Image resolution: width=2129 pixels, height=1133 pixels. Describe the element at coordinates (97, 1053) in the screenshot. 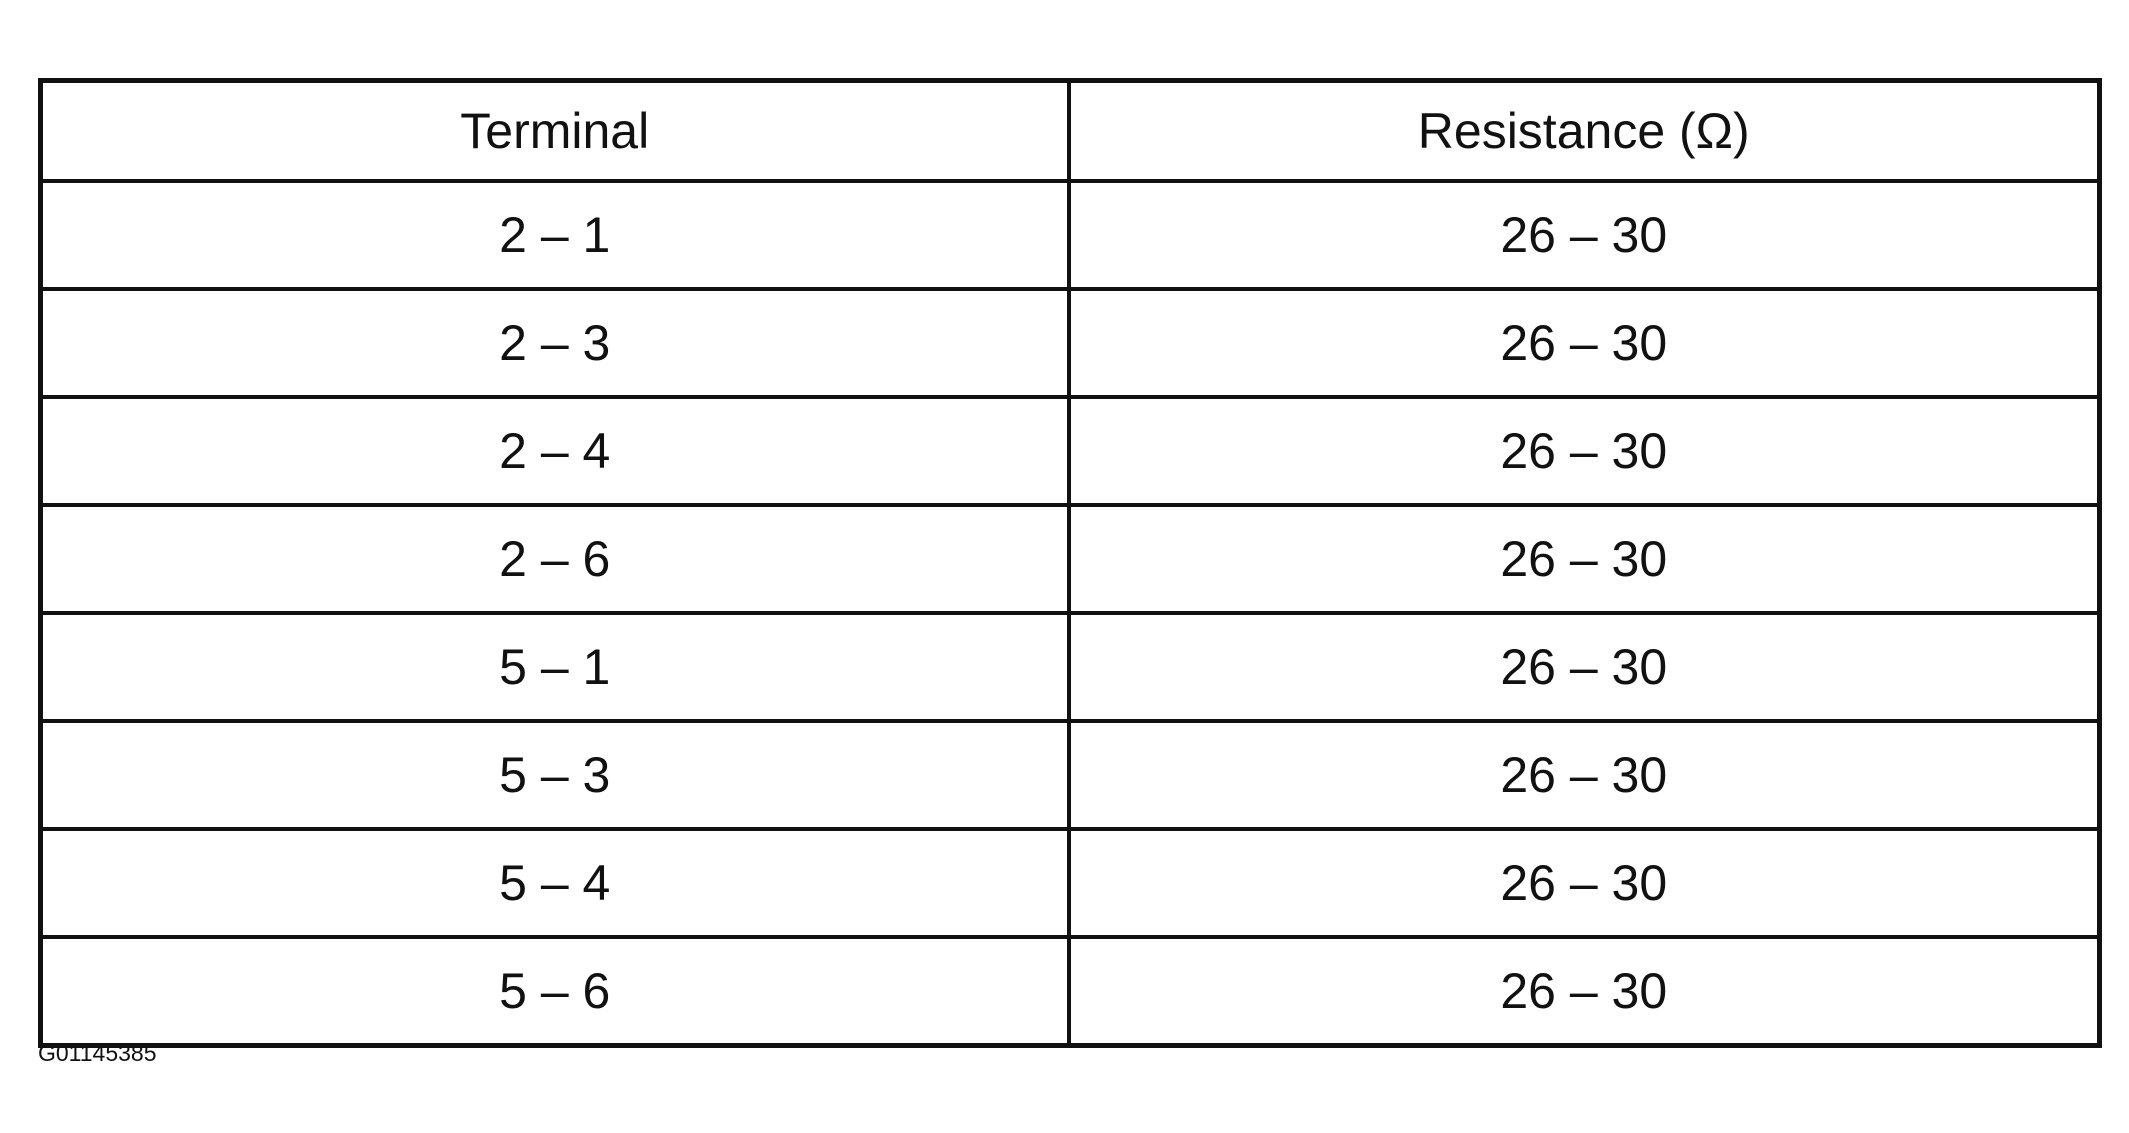

I see `figure-id: G01145385` at that location.